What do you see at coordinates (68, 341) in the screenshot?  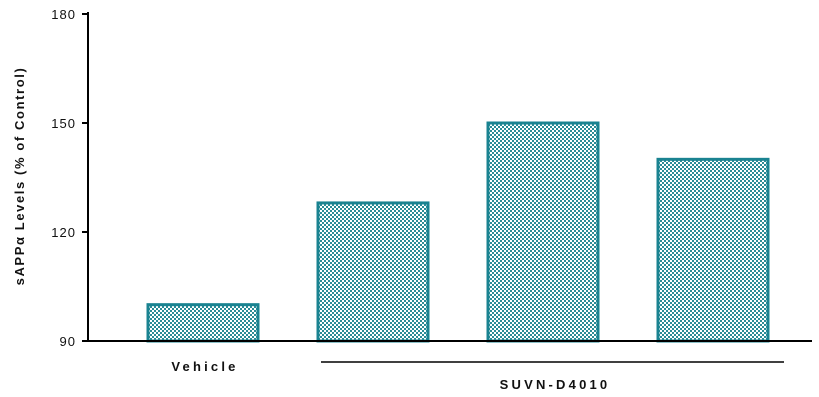 I see `y-tick-label: 90` at bounding box center [68, 341].